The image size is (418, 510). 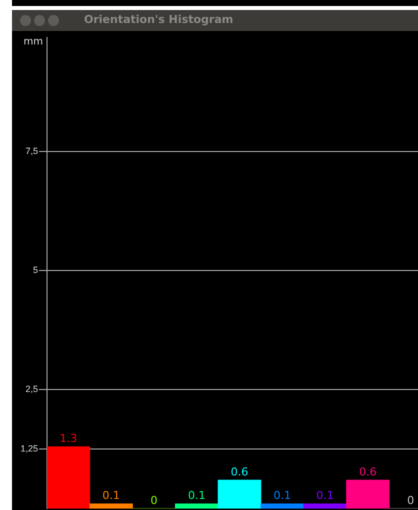 What do you see at coordinates (33, 42) in the screenshot?
I see `y-axis-title: mm` at bounding box center [33, 42].